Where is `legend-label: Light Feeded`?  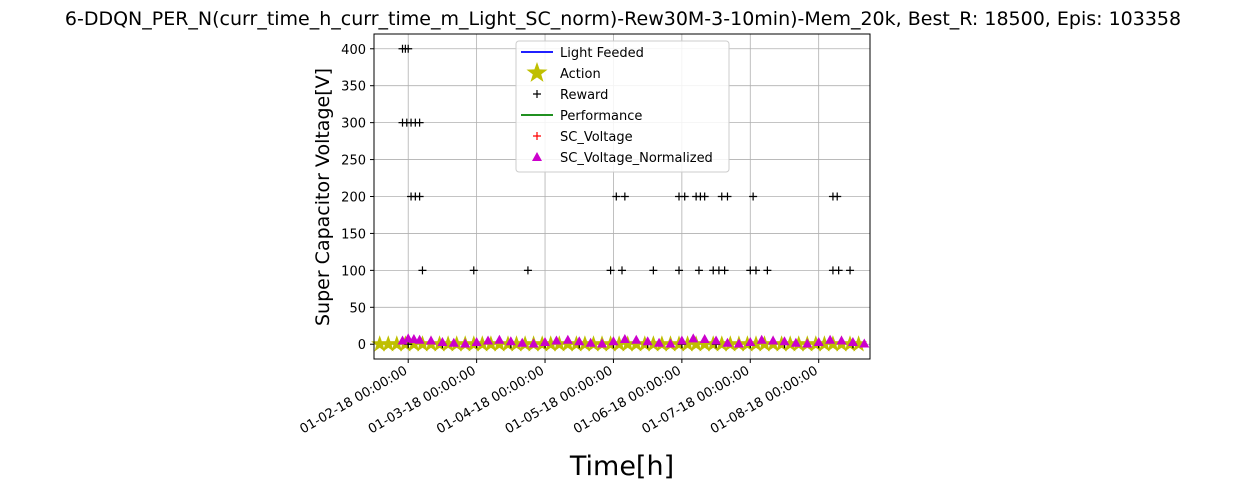
legend-label: Light Feeded is located at coordinates (602, 53).